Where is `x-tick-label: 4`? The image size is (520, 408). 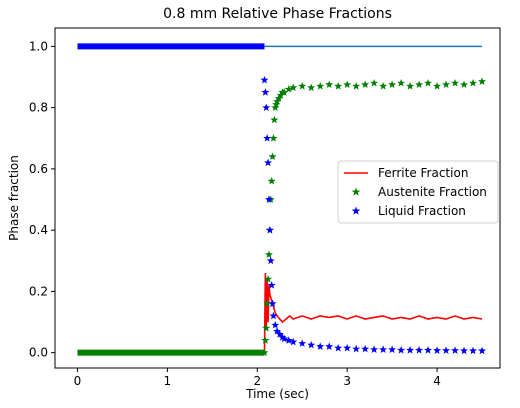
x-tick-label: 4 is located at coordinates (437, 381).